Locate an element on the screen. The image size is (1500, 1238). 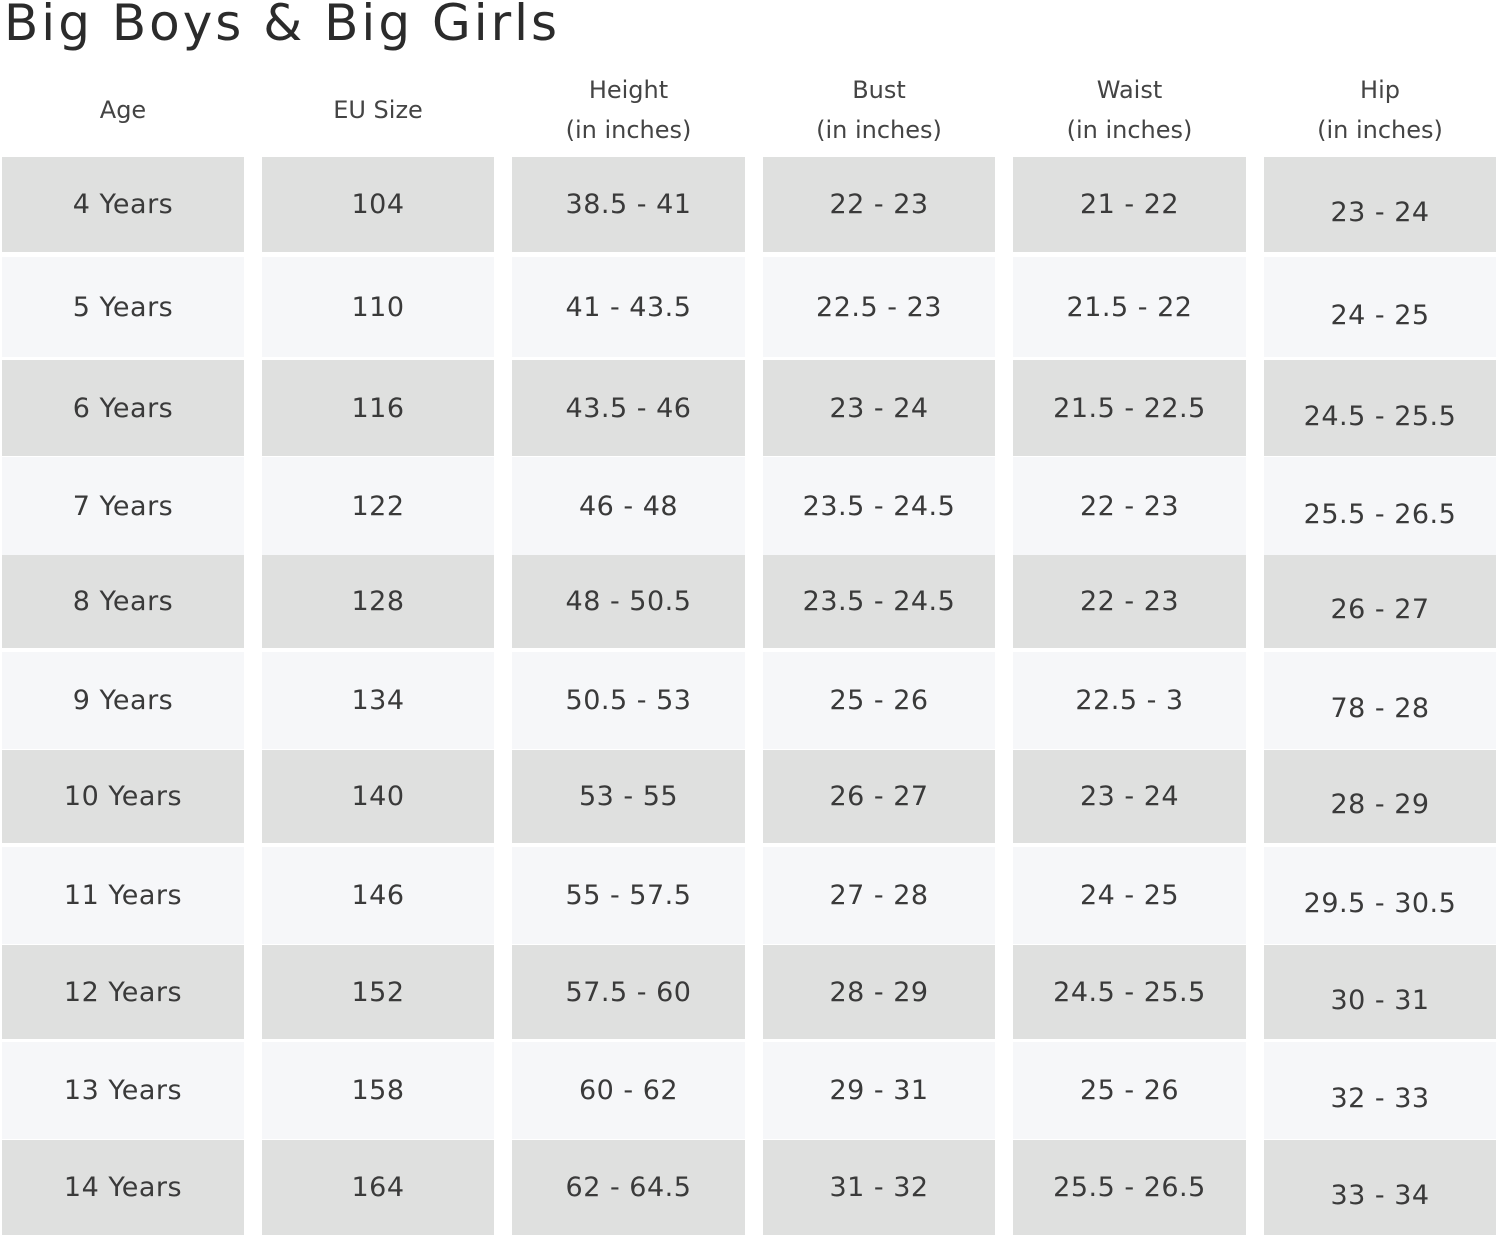
cell-eu-size: 146 is located at coordinates (378, 895).